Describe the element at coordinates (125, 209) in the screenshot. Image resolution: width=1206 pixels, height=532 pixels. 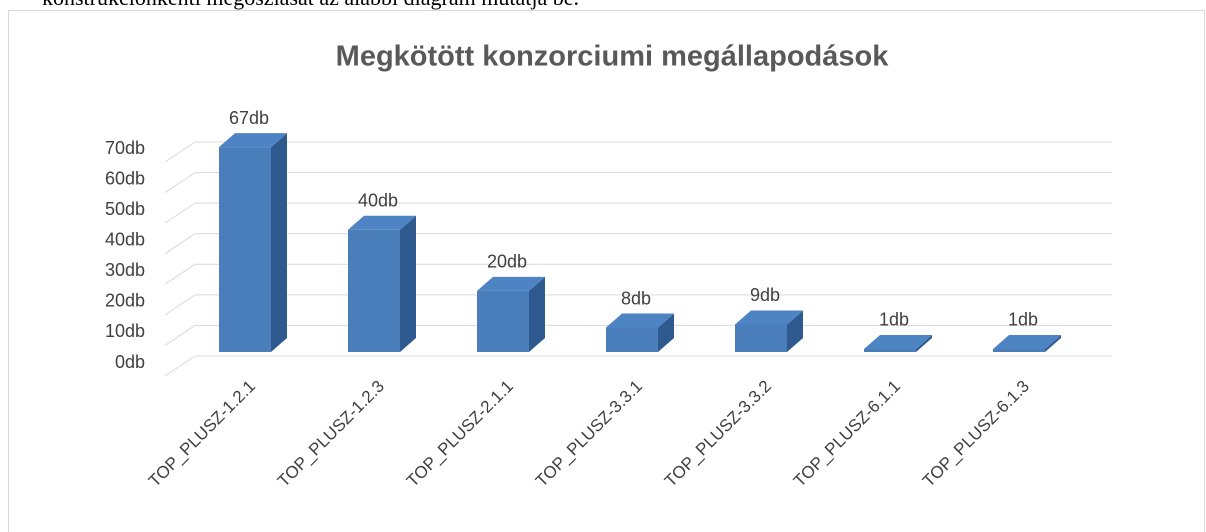
I see `y-tick-label: 50db` at that location.